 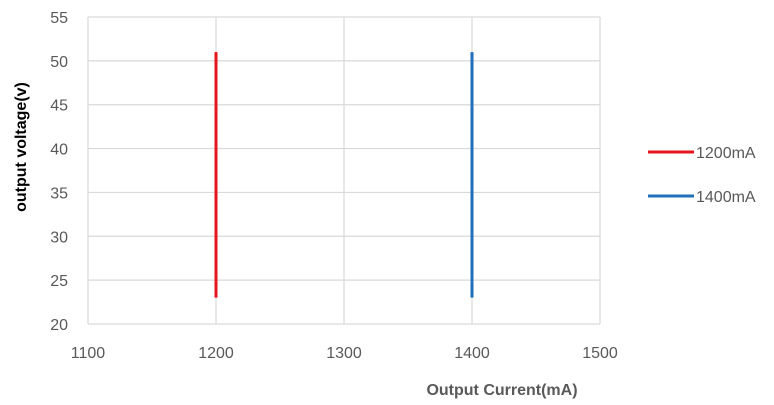 What do you see at coordinates (702, 175) in the screenshot?
I see `legend: 1200mA 1400mA` at bounding box center [702, 175].